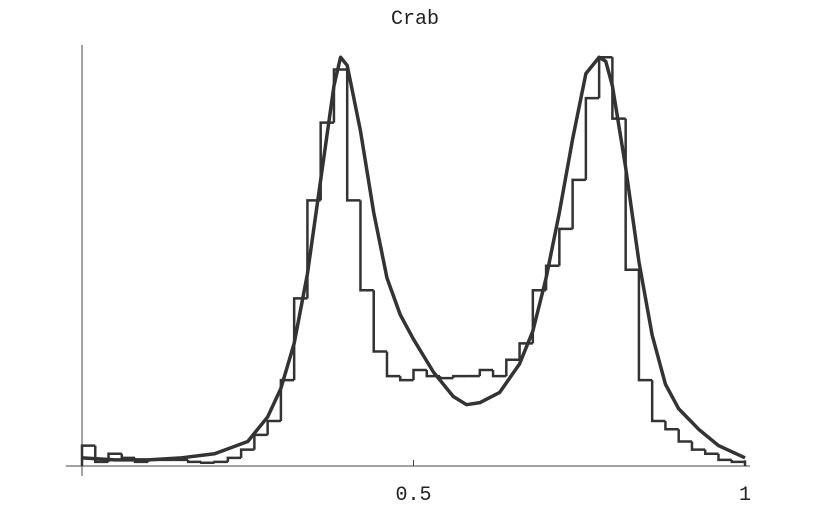 The height and width of the screenshot is (513, 830). Describe the element at coordinates (415, 19) in the screenshot. I see `chart-title: Crab` at that location.